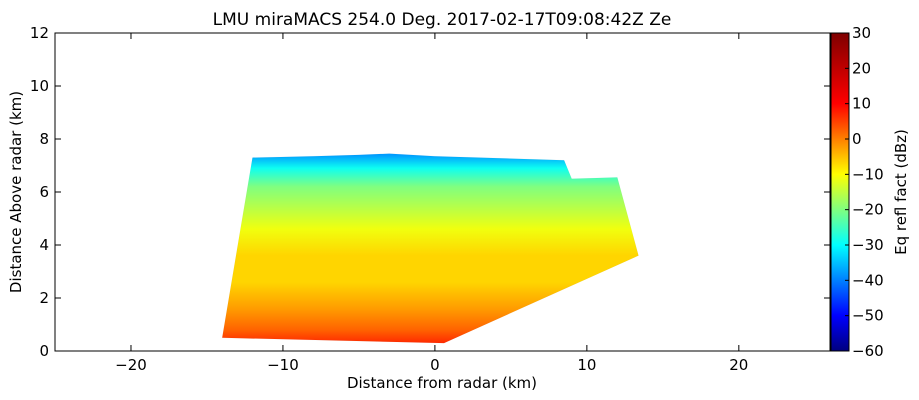 Image resolution: width=919 pixels, height=400 pixels. What do you see at coordinates (840, 192) in the screenshot?
I see `colorbar-scale` at bounding box center [840, 192].